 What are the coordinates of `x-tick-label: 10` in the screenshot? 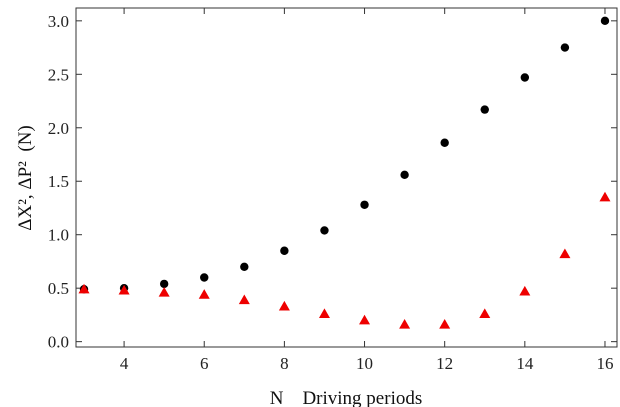 It's located at (364, 363).